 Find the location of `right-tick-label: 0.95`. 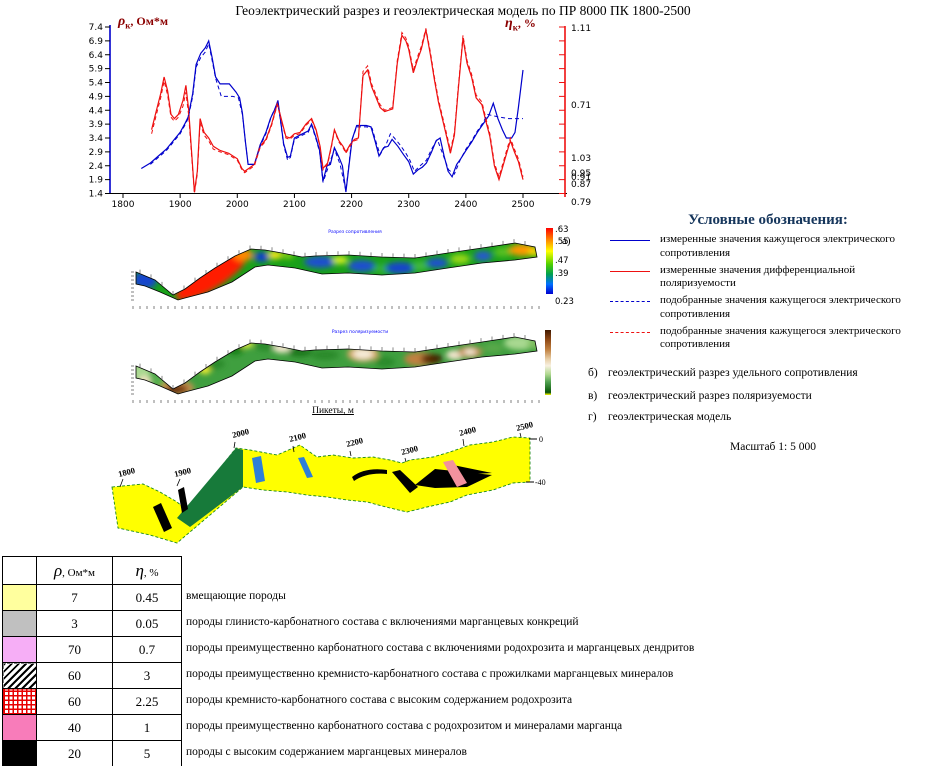

right-tick-label: 0.95 is located at coordinates (581, 174).